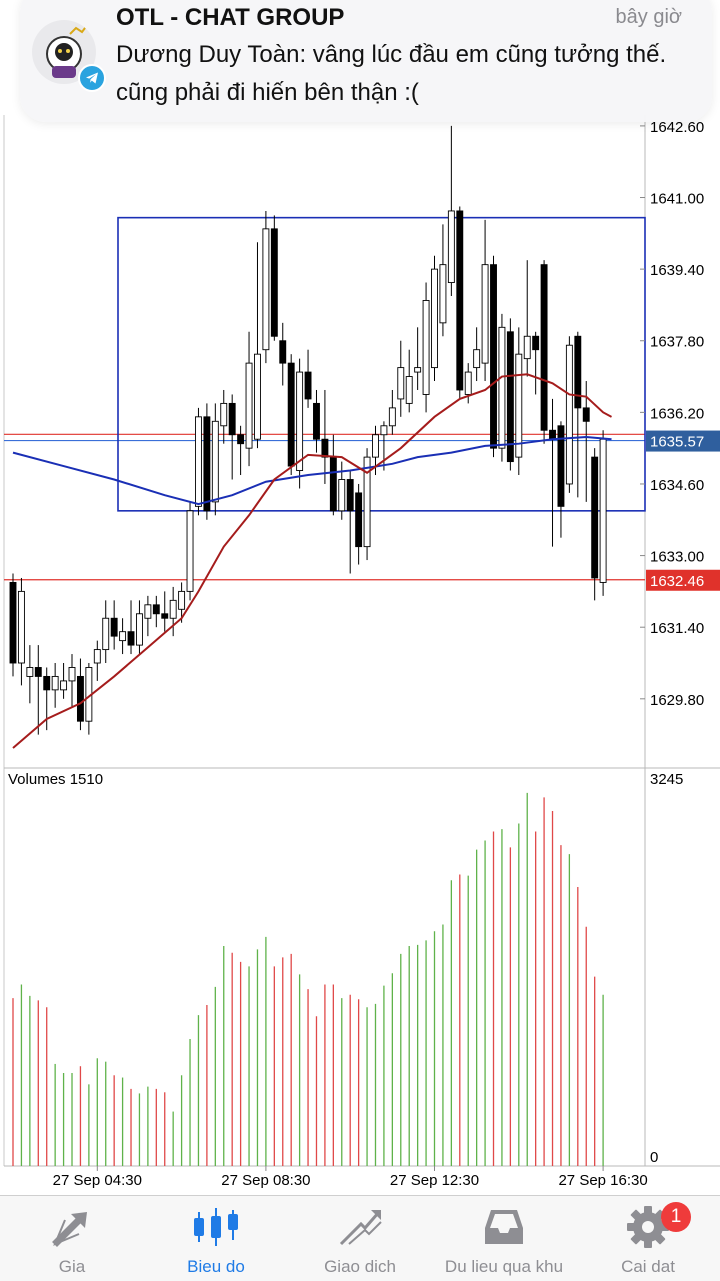 The height and width of the screenshot is (1281, 720). I want to click on price-tick-label: 1642.60, so click(677, 127).